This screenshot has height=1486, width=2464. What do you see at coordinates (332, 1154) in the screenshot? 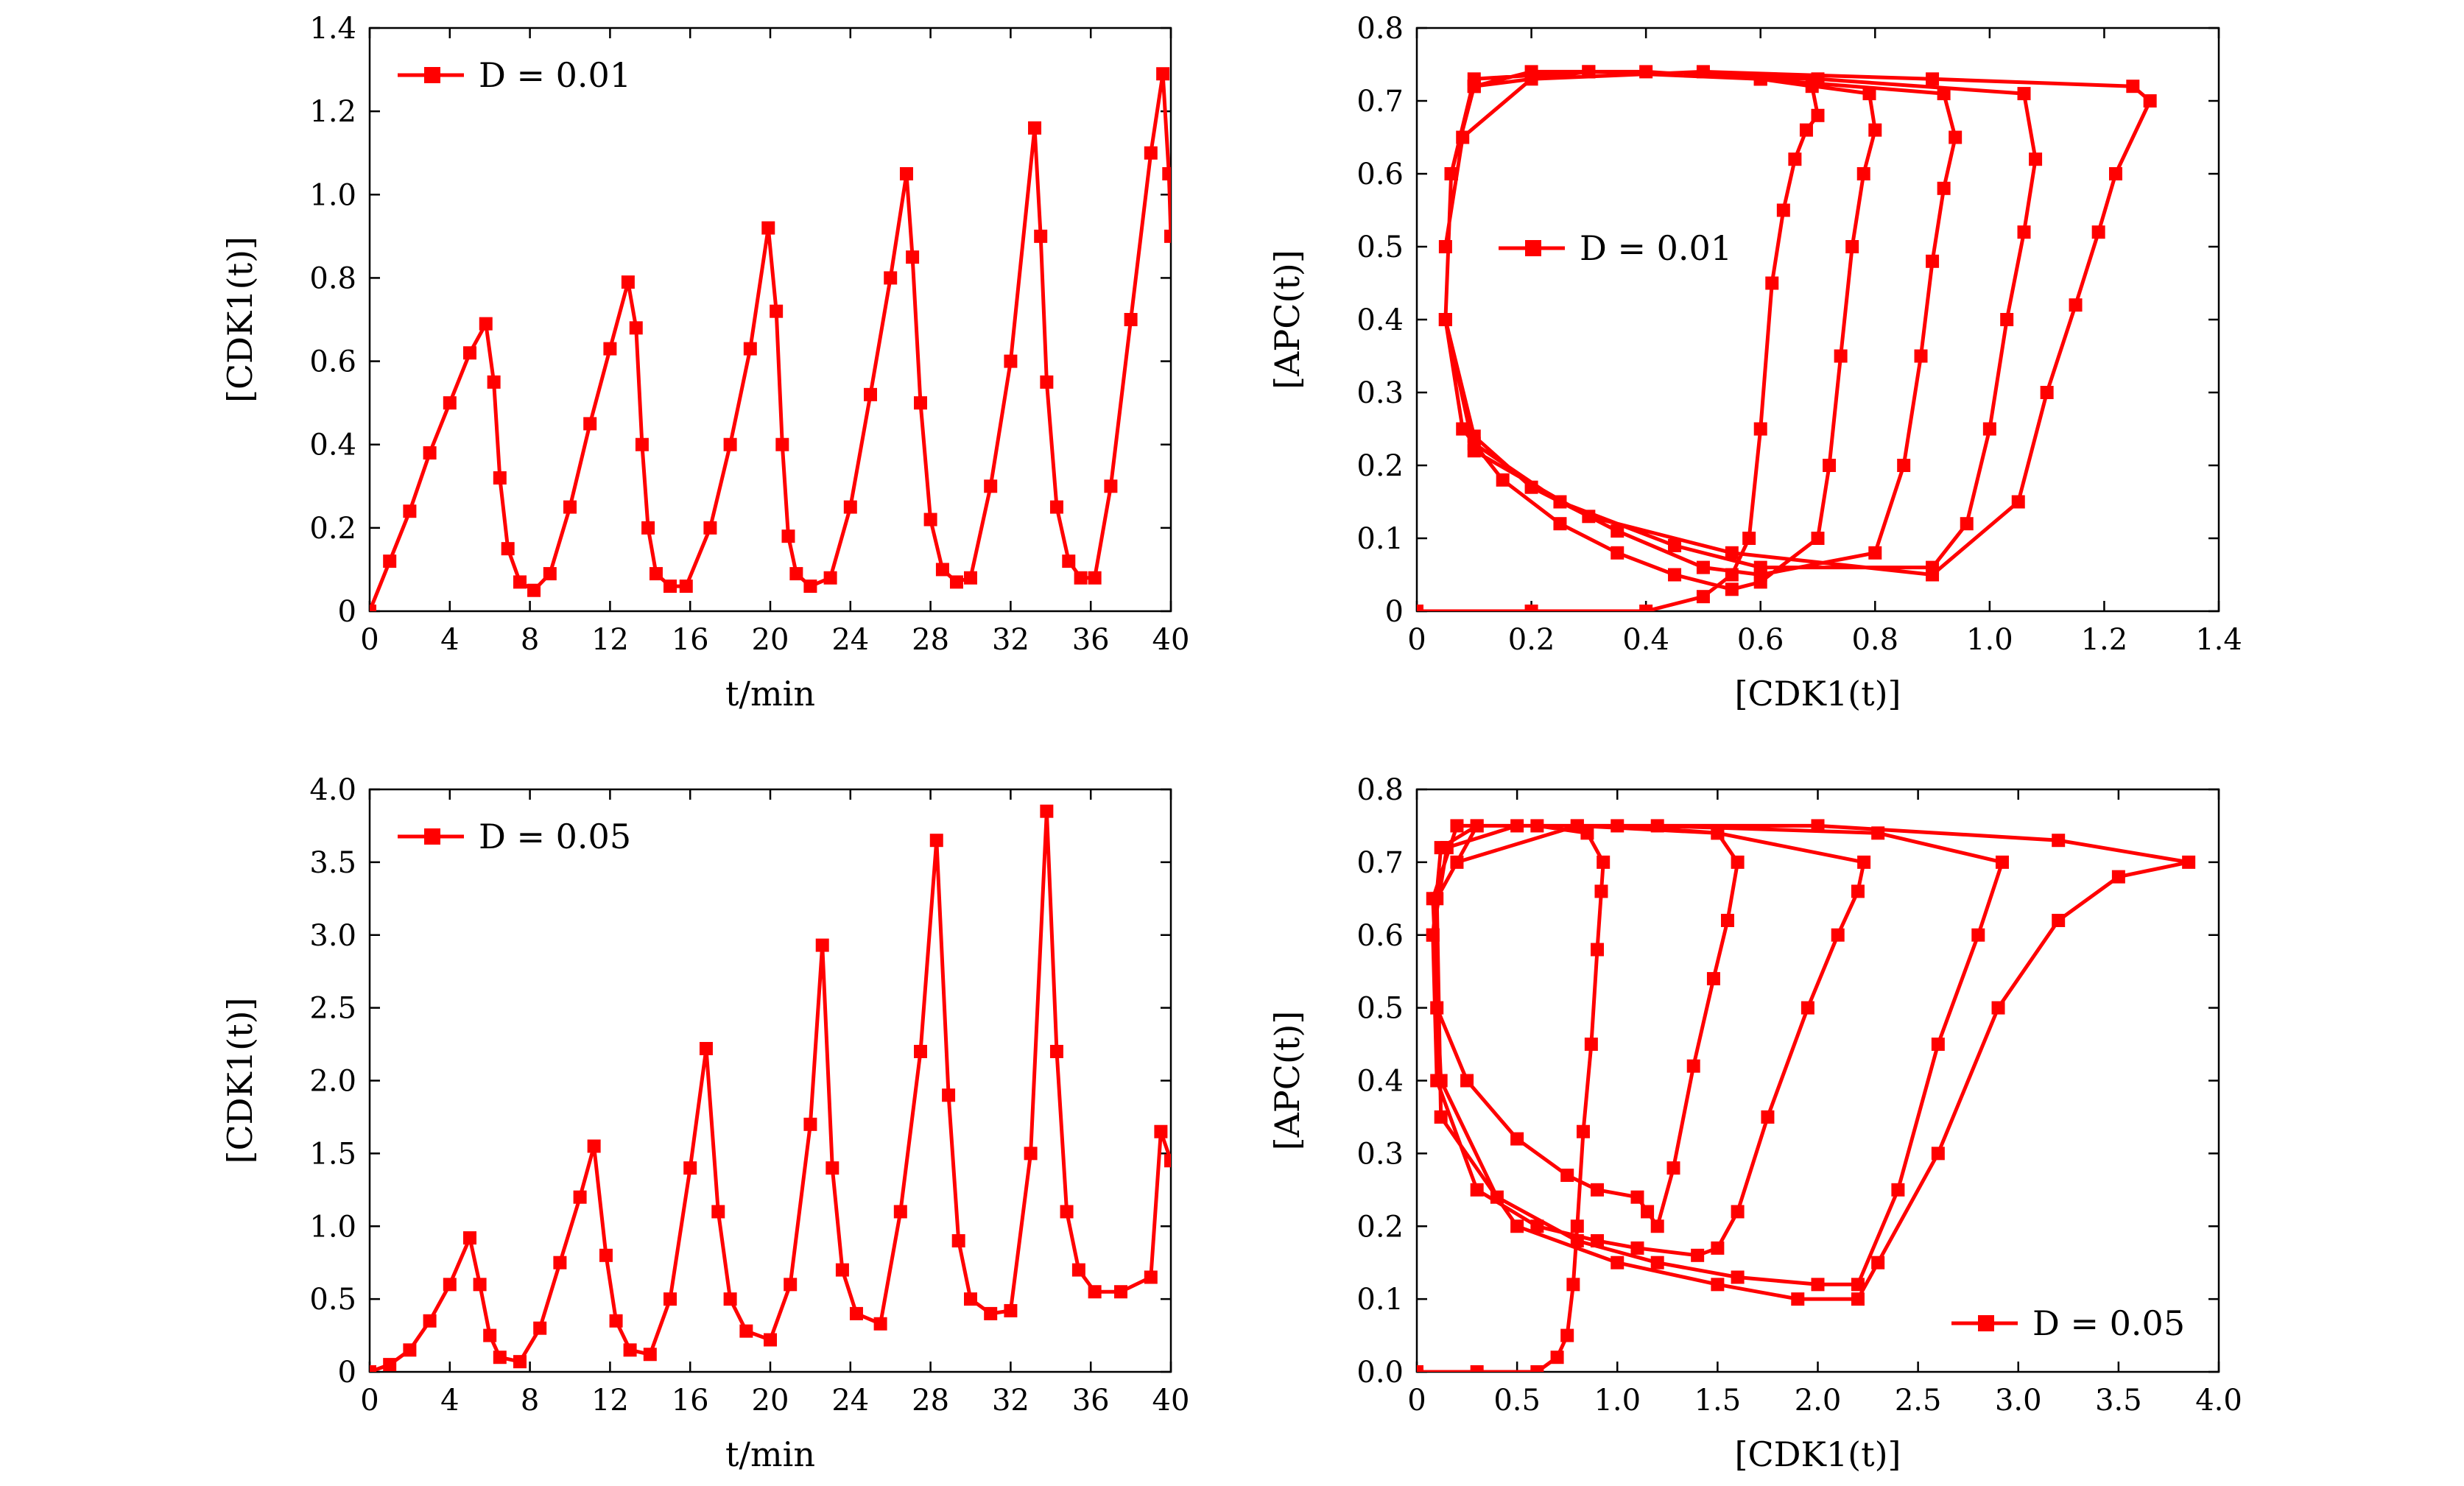
I see `y-tick-label: 1.5` at bounding box center [332, 1154].